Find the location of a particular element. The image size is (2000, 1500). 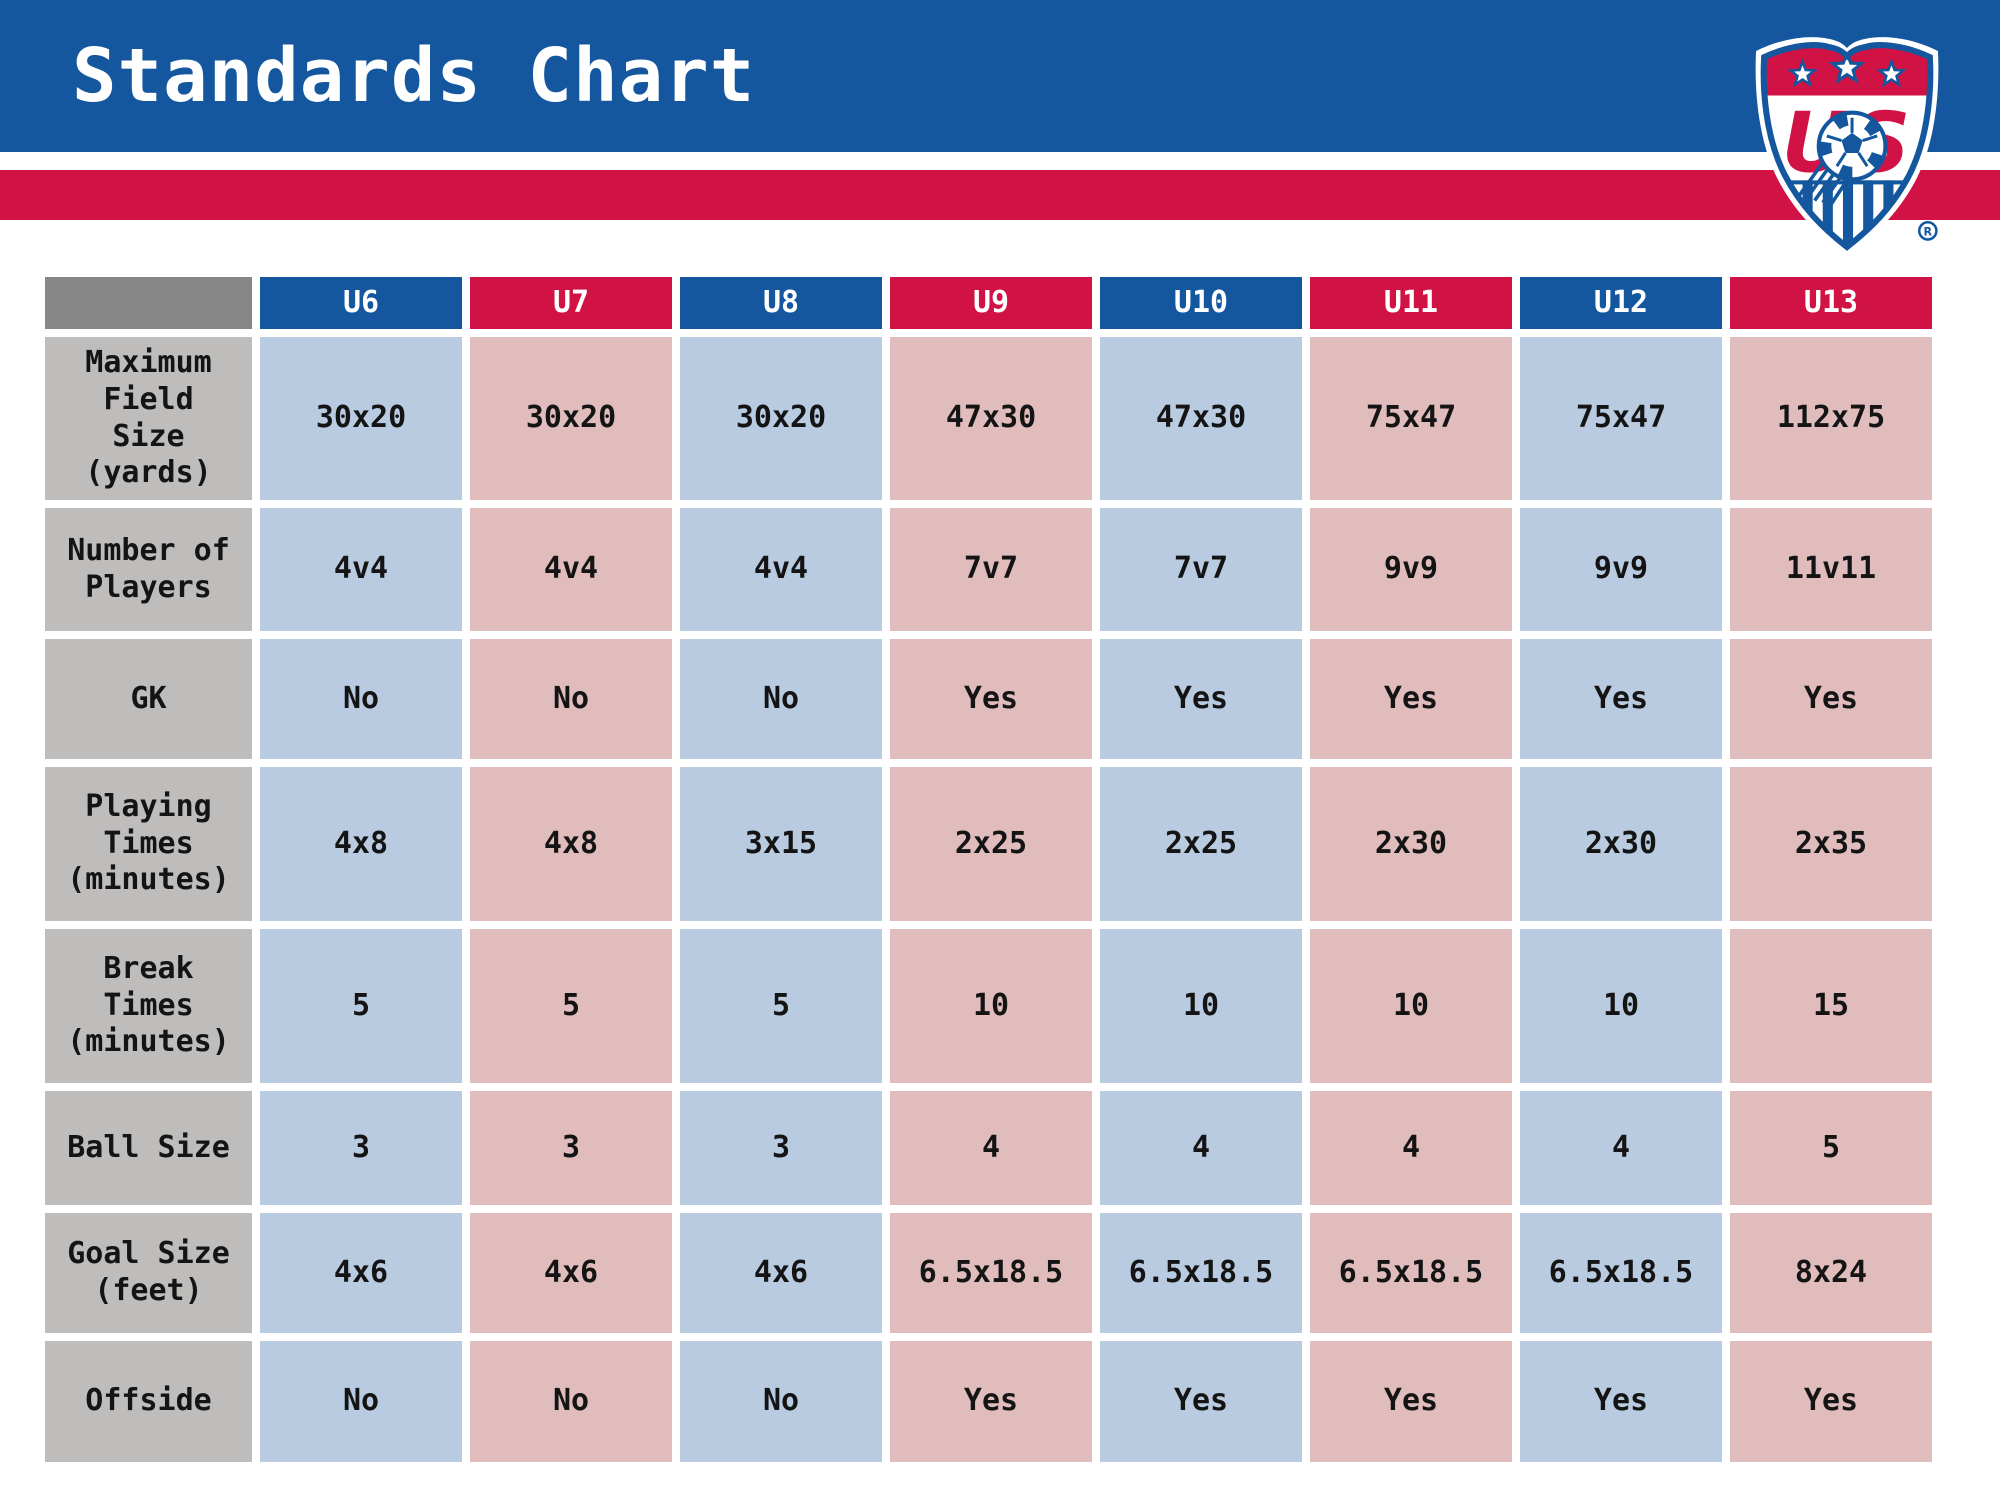

table-cell: 2x35 is located at coordinates (1831, 844).